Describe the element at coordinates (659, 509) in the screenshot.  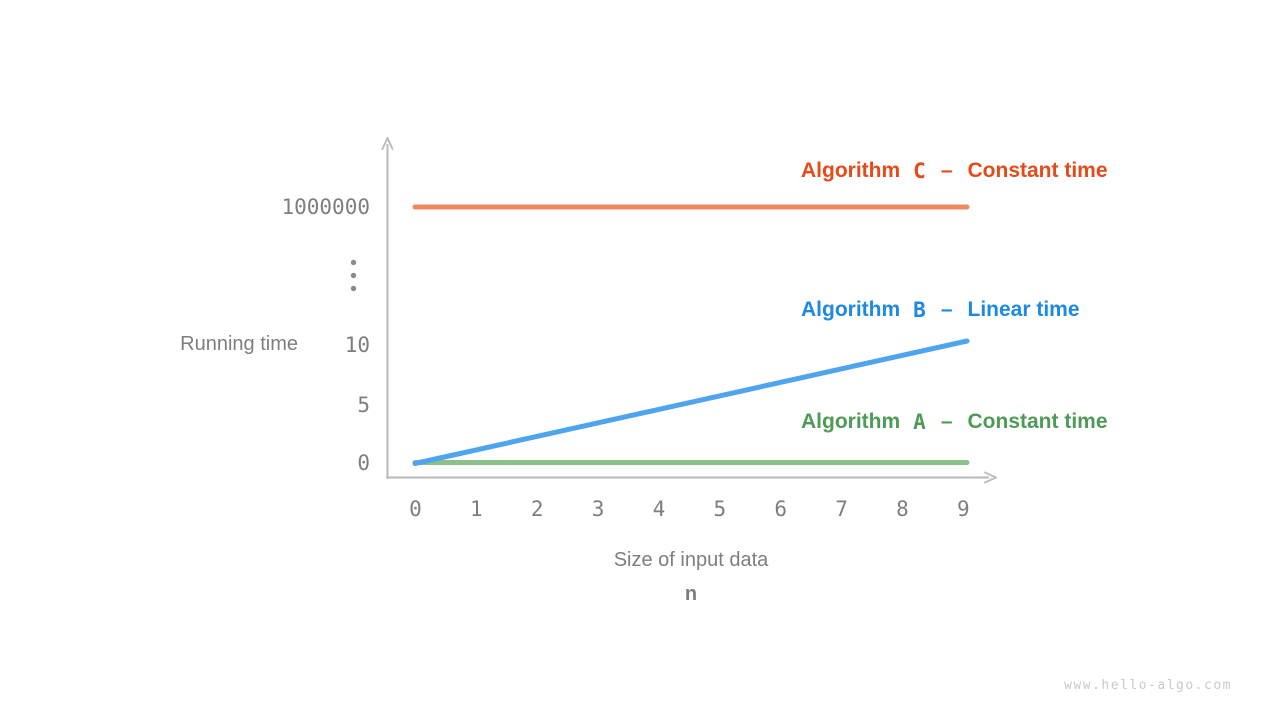
I see `x-tick-label: 4` at that location.